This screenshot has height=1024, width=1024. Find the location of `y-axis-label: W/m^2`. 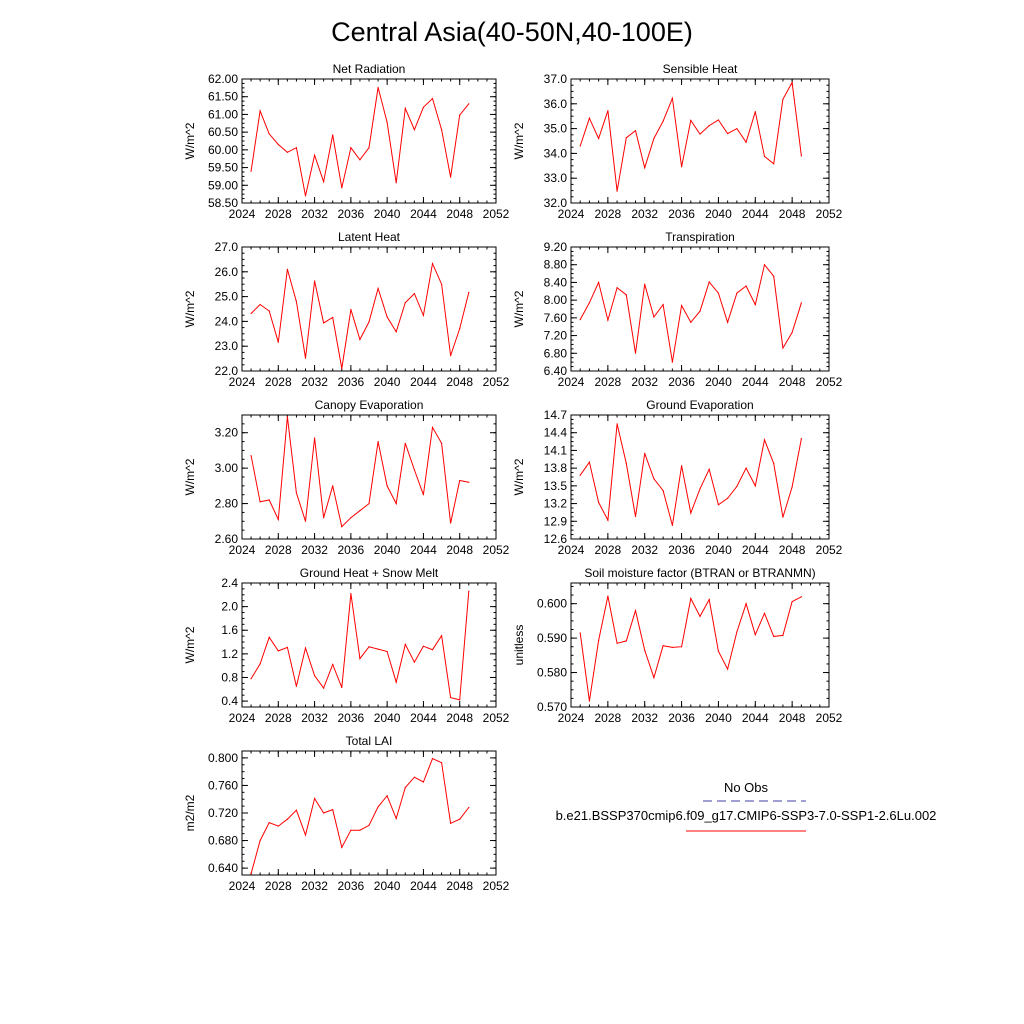

y-axis-label: W/m^2 is located at coordinates (519, 476).